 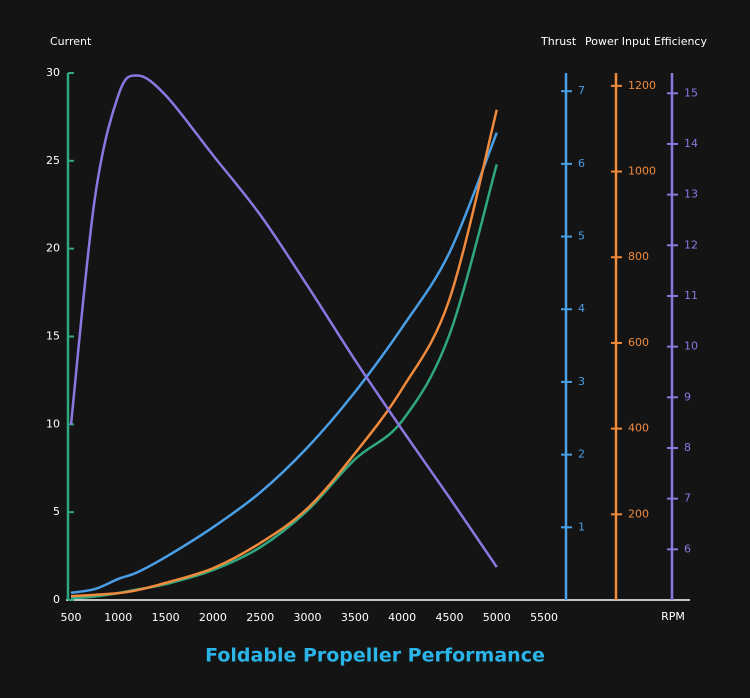 What do you see at coordinates (71, 617) in the screenshot?
I see `x-tick-label: 500` at bounding box center [71, 617].